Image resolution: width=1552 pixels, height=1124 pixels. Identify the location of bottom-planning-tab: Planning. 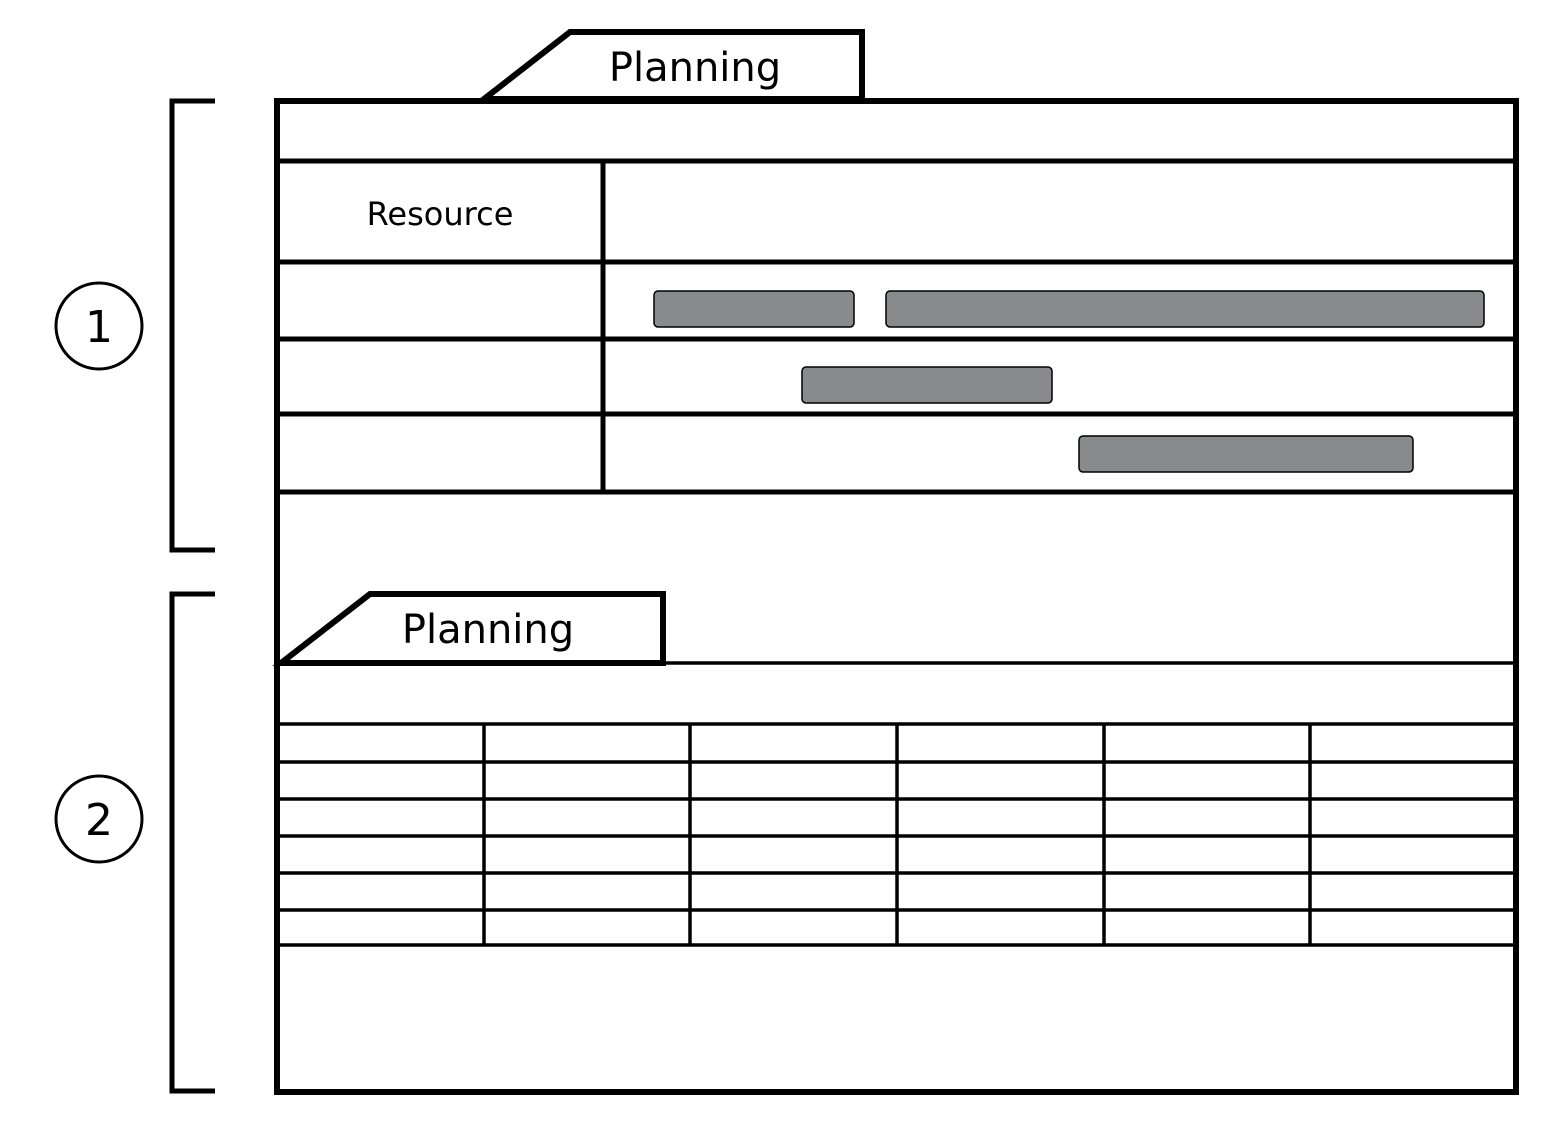
(469, 628).